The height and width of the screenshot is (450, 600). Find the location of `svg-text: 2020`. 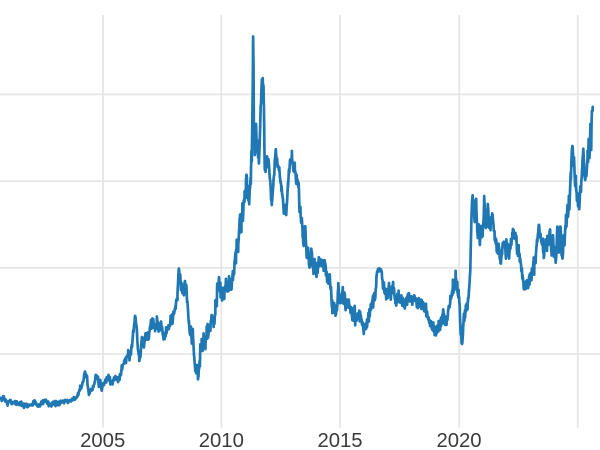

svg-text: 2020 is located at coordinates (458, 440).